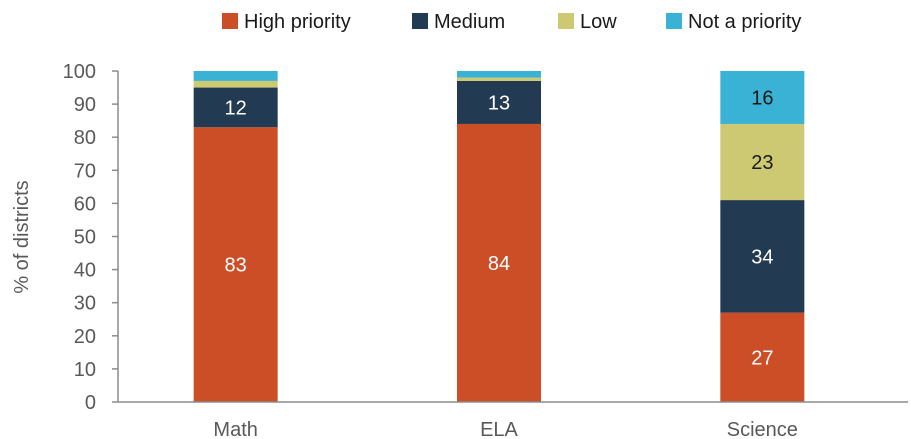  What do you see at coordinates (297, 22) in the screenshot?
I see `legend-label: High priority` at bounding box center [297, 22].